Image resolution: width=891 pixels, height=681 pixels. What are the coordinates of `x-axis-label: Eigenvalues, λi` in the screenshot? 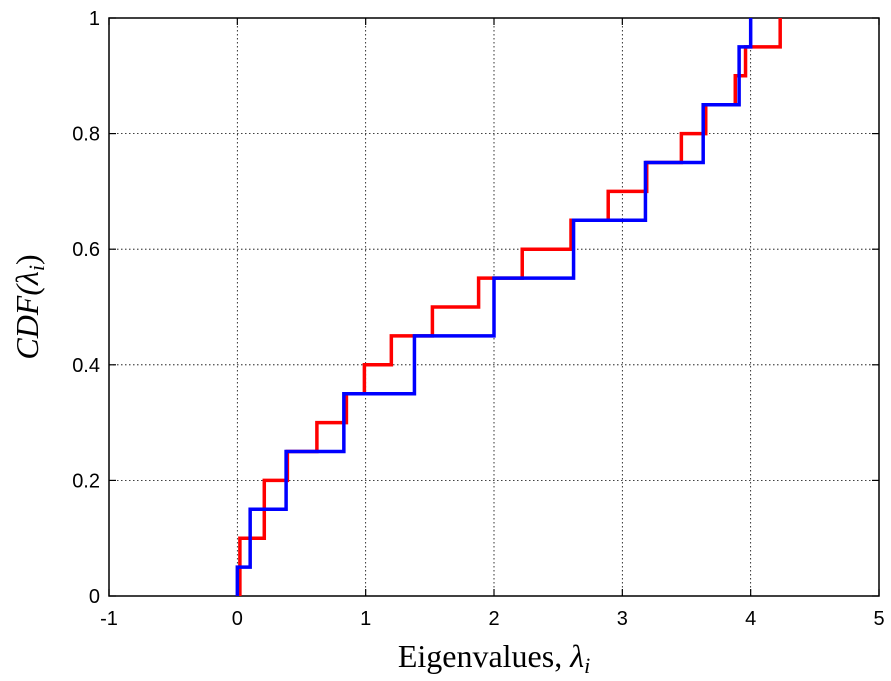 It's located at (494, 658).